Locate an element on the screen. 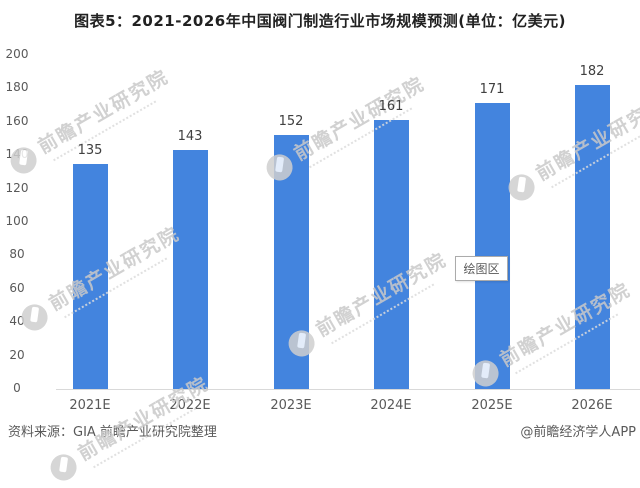  bar-2022E is located at coordinates (190, 269).